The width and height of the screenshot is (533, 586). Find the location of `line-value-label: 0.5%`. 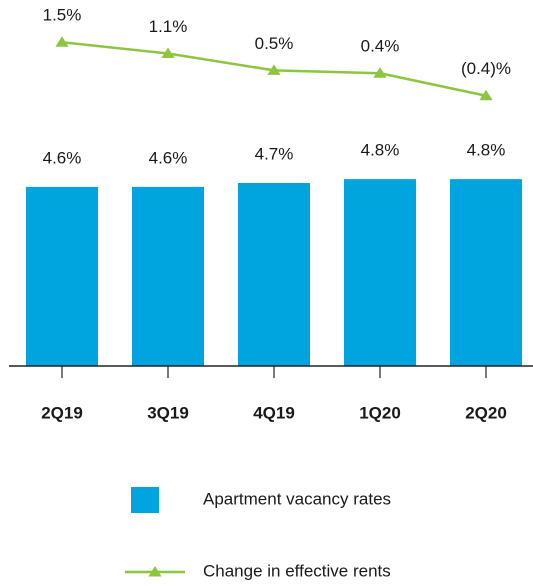

line-value-label: 0.5% is located at coordinates (274, 43).